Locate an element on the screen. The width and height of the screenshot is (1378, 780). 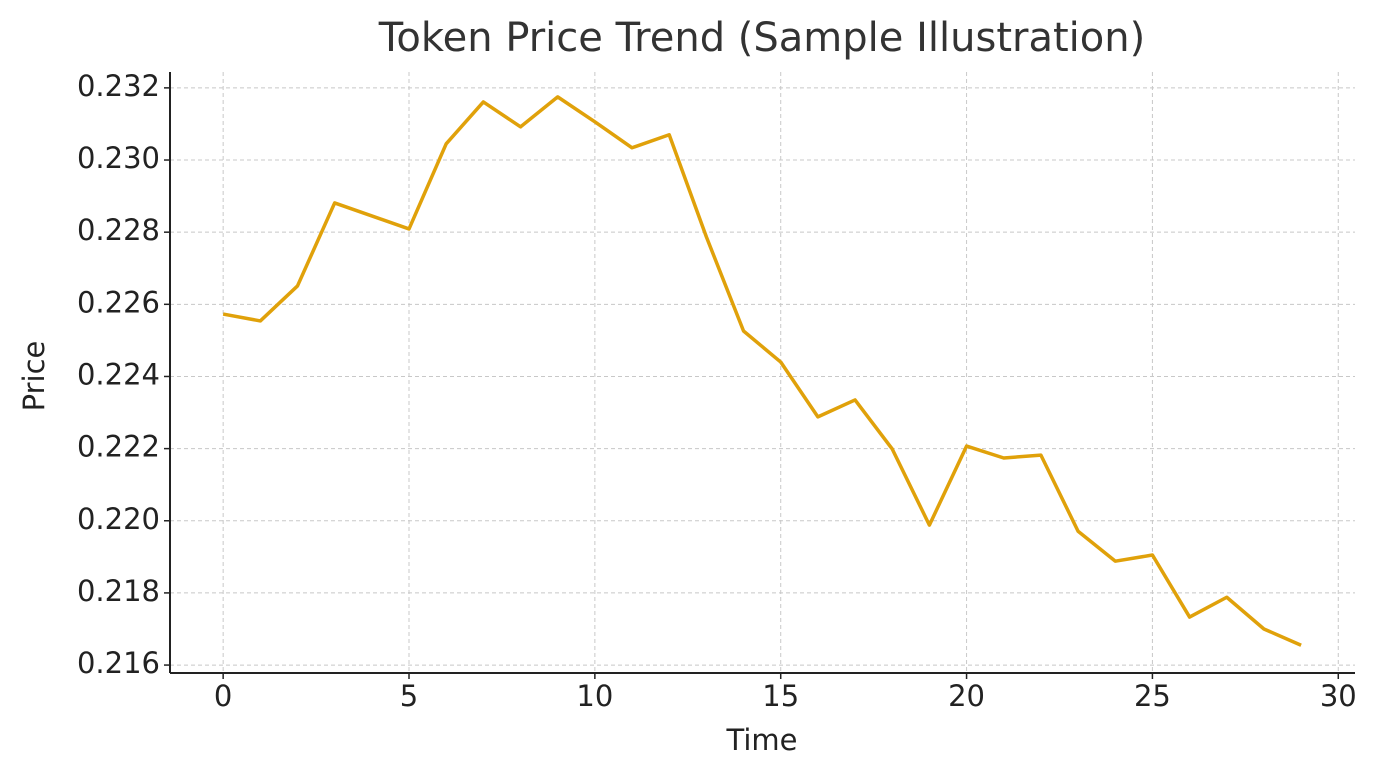
y-tick-label: 0.226 is located at coordinates (118, 302).